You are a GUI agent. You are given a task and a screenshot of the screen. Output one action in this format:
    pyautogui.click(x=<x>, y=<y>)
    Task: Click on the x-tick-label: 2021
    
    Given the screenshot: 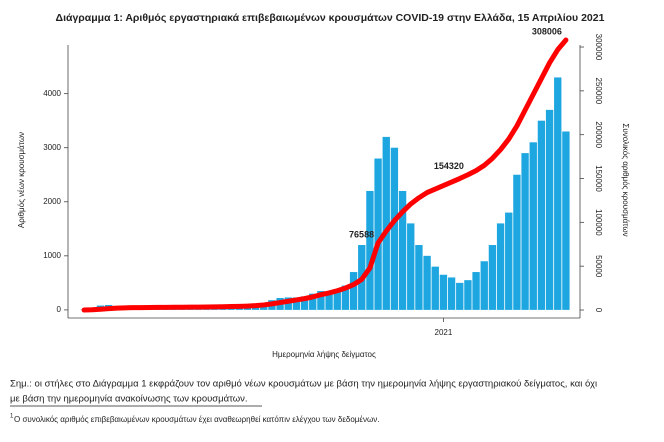 What is the action you would take?
    pyautogui.click(x=444, y=332)
    